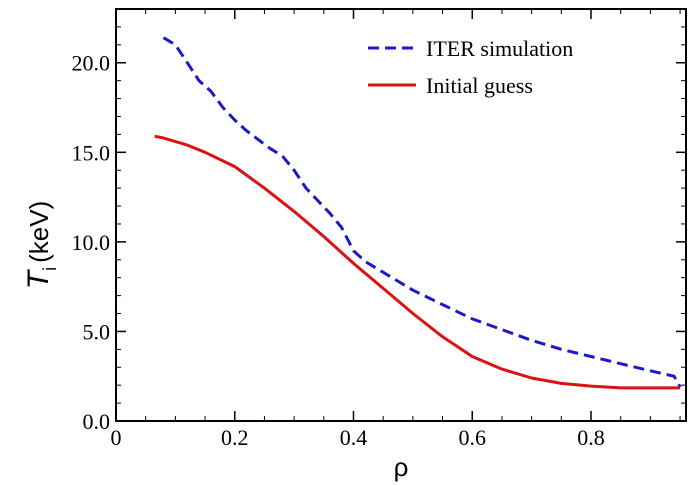 Image resolution: width=689 pixels, height=485 pixels. I want to click on y-tick-label: 20.0, so click(91, 63).